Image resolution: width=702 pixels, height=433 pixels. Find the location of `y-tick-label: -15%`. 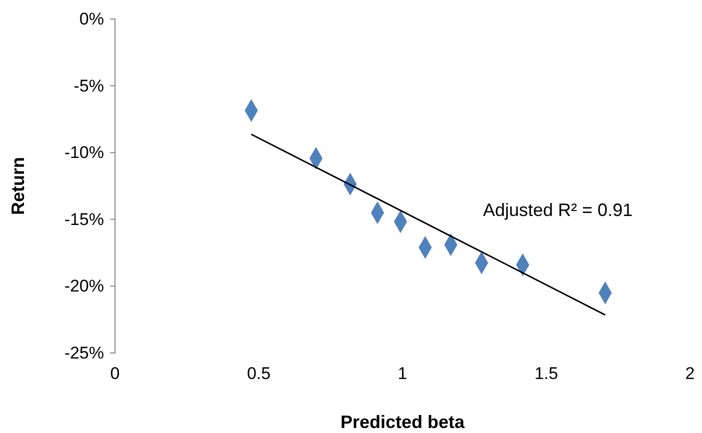

y-tick-label: -15% is located at coordinates (84, 219).